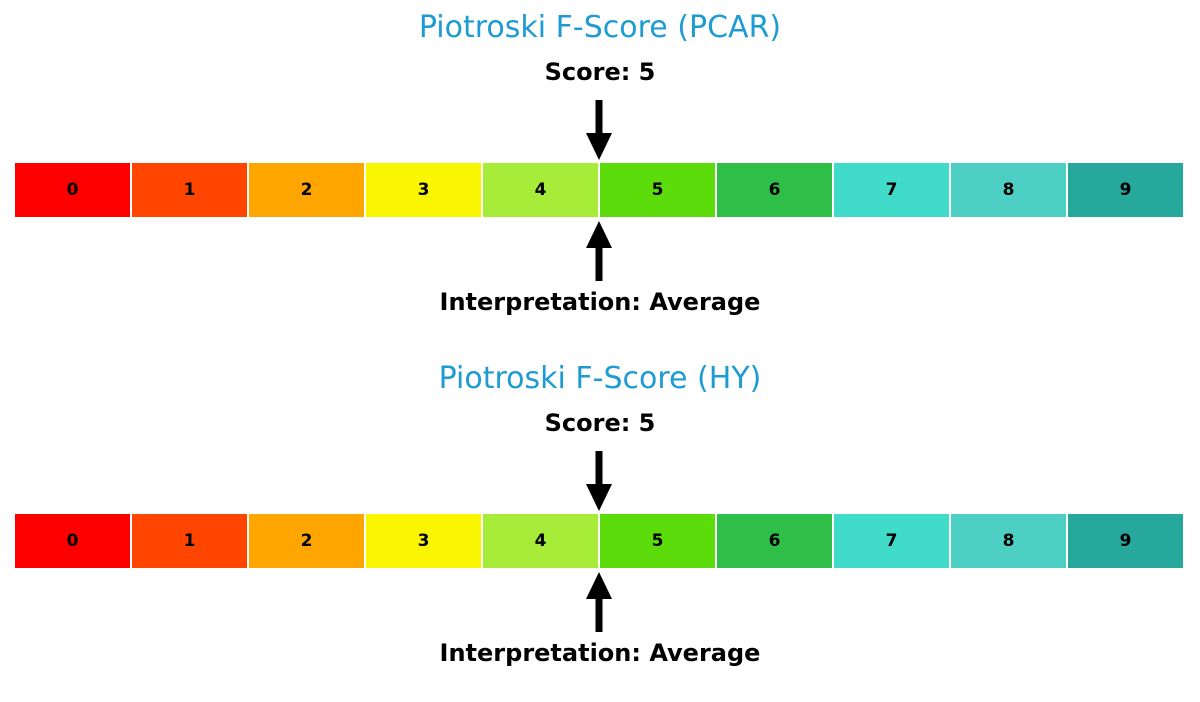  What do you see at coordinates (600, 653) in the screenshot?
I see `interpretation-label-hy: Interpretation: Average` at bounding box center [600, 653].